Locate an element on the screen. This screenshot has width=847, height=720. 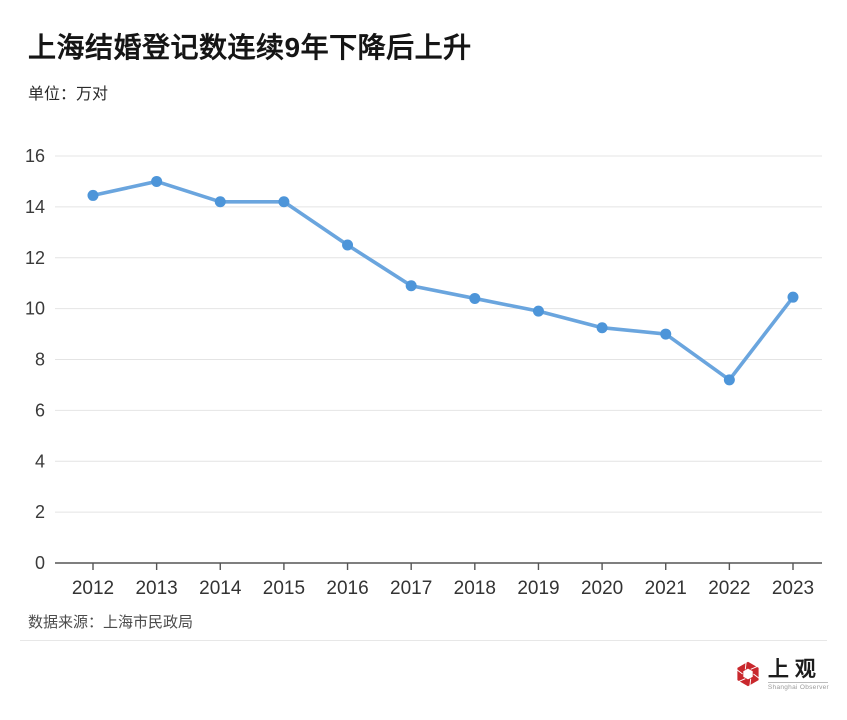
x-tick-label: 2020 is located at coordinates (602, 588).